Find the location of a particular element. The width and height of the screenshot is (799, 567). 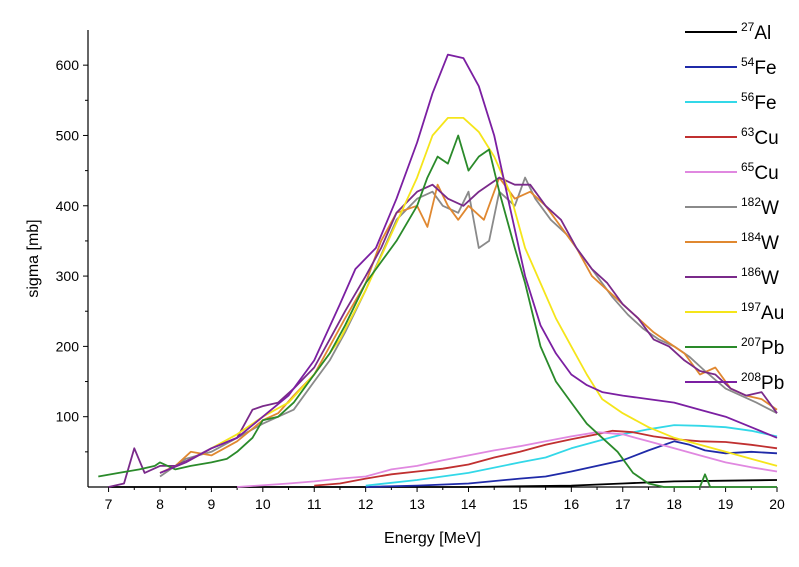

series-line-65cu is located at coordinates (507, 459).